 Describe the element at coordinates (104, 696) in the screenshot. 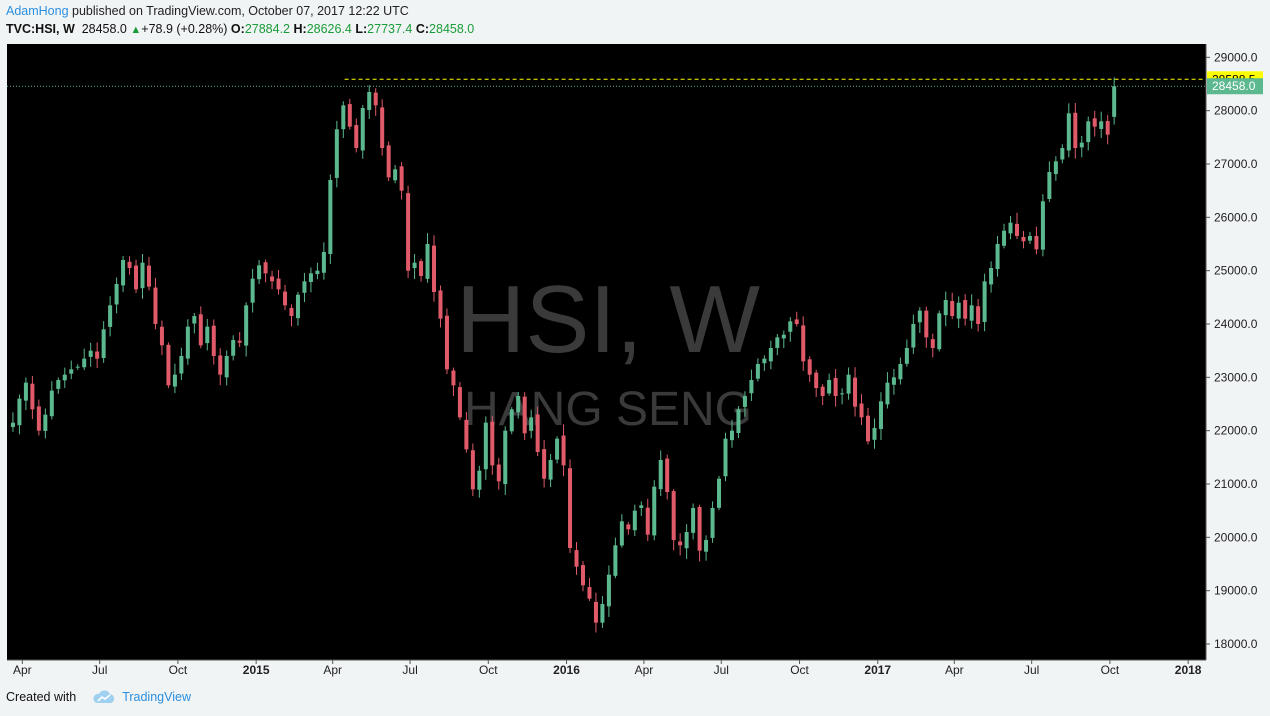

I see `cloud-icon` at that location.